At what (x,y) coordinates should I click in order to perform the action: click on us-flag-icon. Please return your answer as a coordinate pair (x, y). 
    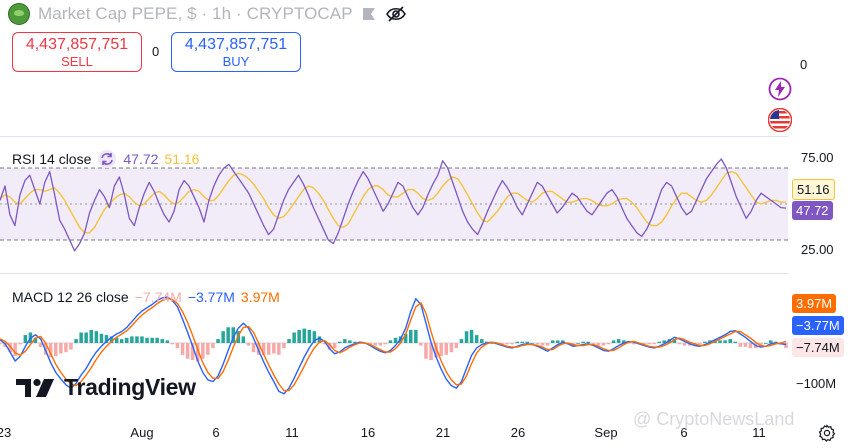
    Looking at the image, I should click on (780, 120).